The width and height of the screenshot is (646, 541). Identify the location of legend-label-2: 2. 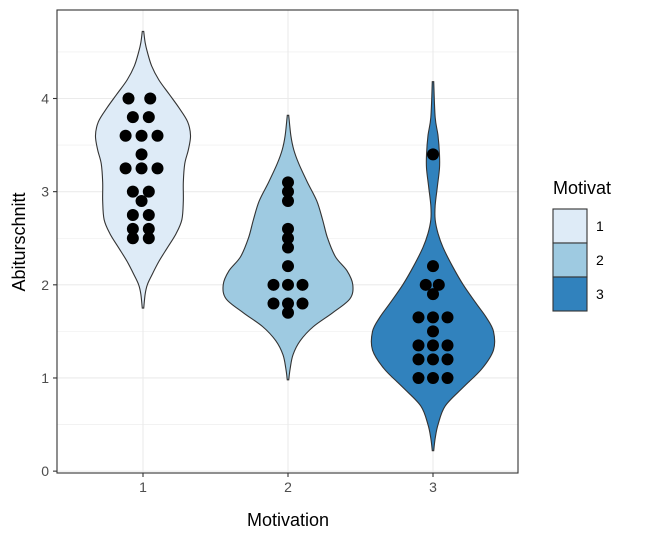
(600, 260).